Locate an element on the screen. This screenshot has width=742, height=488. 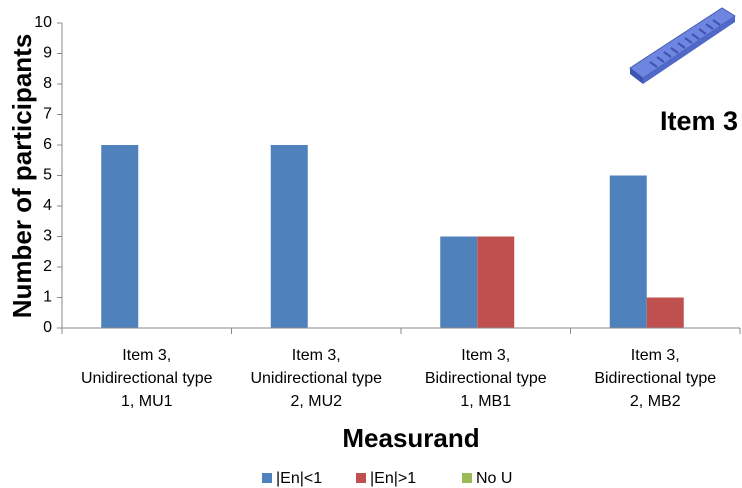
legend-label: No U is located at coordinates (494, 478).